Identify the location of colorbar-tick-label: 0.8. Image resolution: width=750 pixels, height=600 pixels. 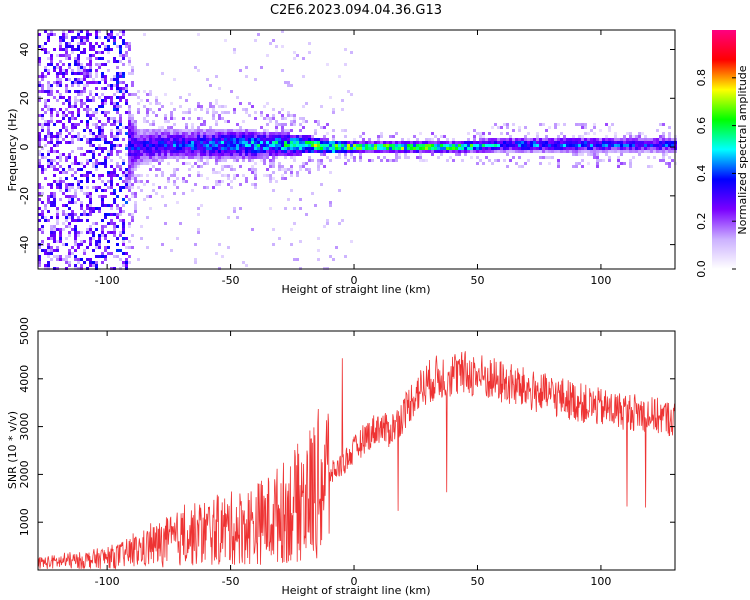
(701, 78).